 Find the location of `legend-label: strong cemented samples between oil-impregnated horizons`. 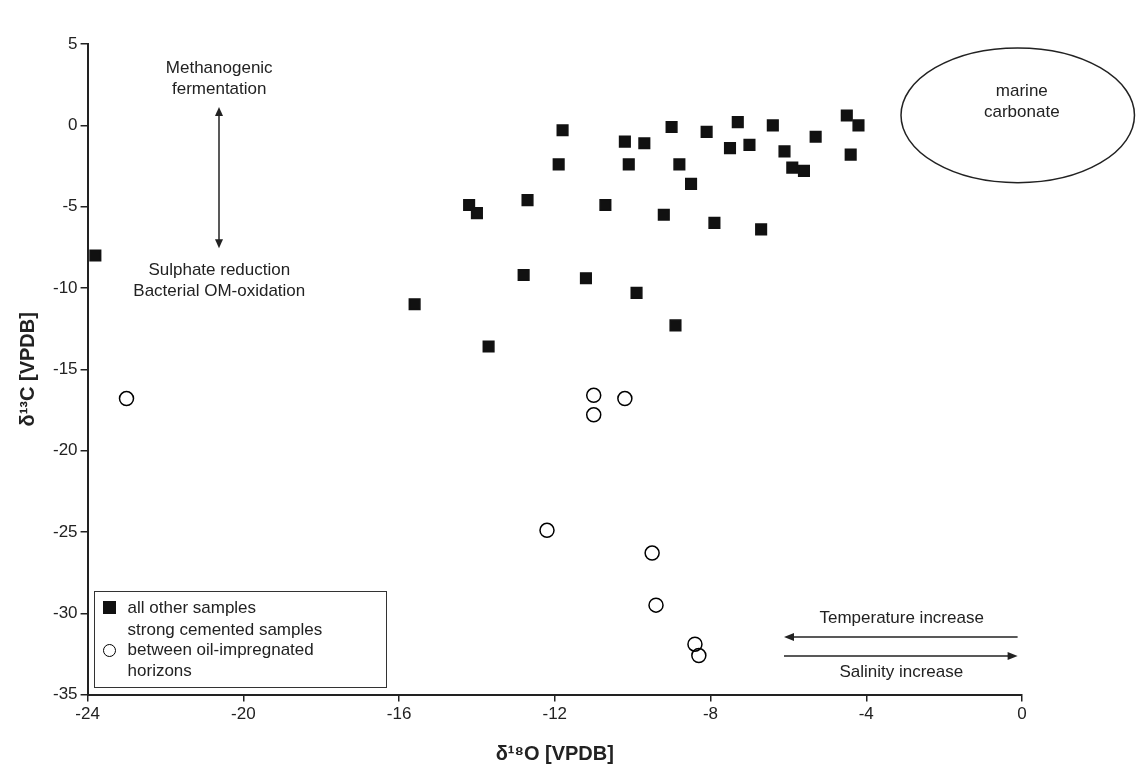

legend-label: strong cemented samples between oil-impregnated horizons is located at coordinates (225, 650).